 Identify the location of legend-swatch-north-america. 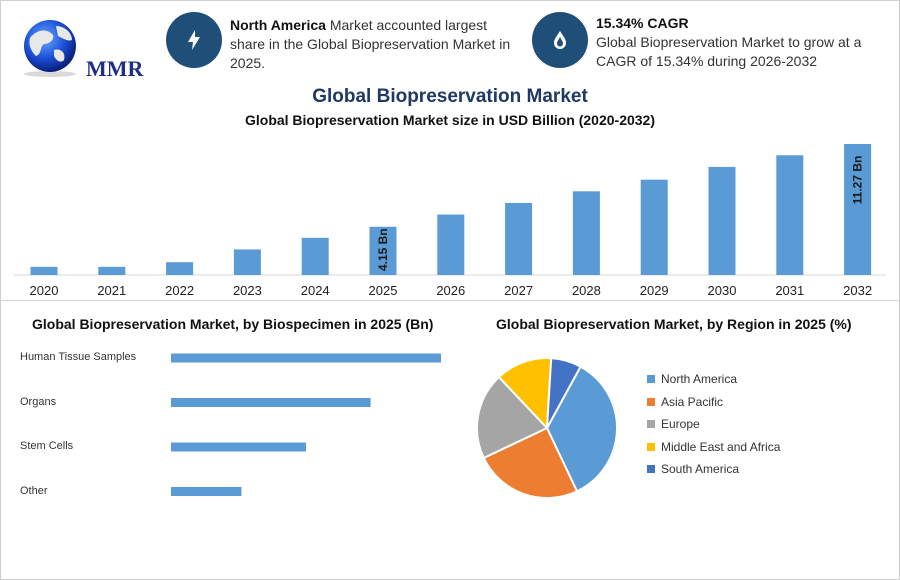
(651, 379).